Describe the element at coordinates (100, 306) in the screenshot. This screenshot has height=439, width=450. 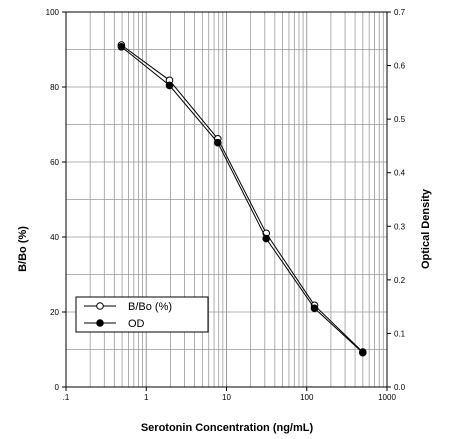
I see `legend-marker-bbo` at that location.